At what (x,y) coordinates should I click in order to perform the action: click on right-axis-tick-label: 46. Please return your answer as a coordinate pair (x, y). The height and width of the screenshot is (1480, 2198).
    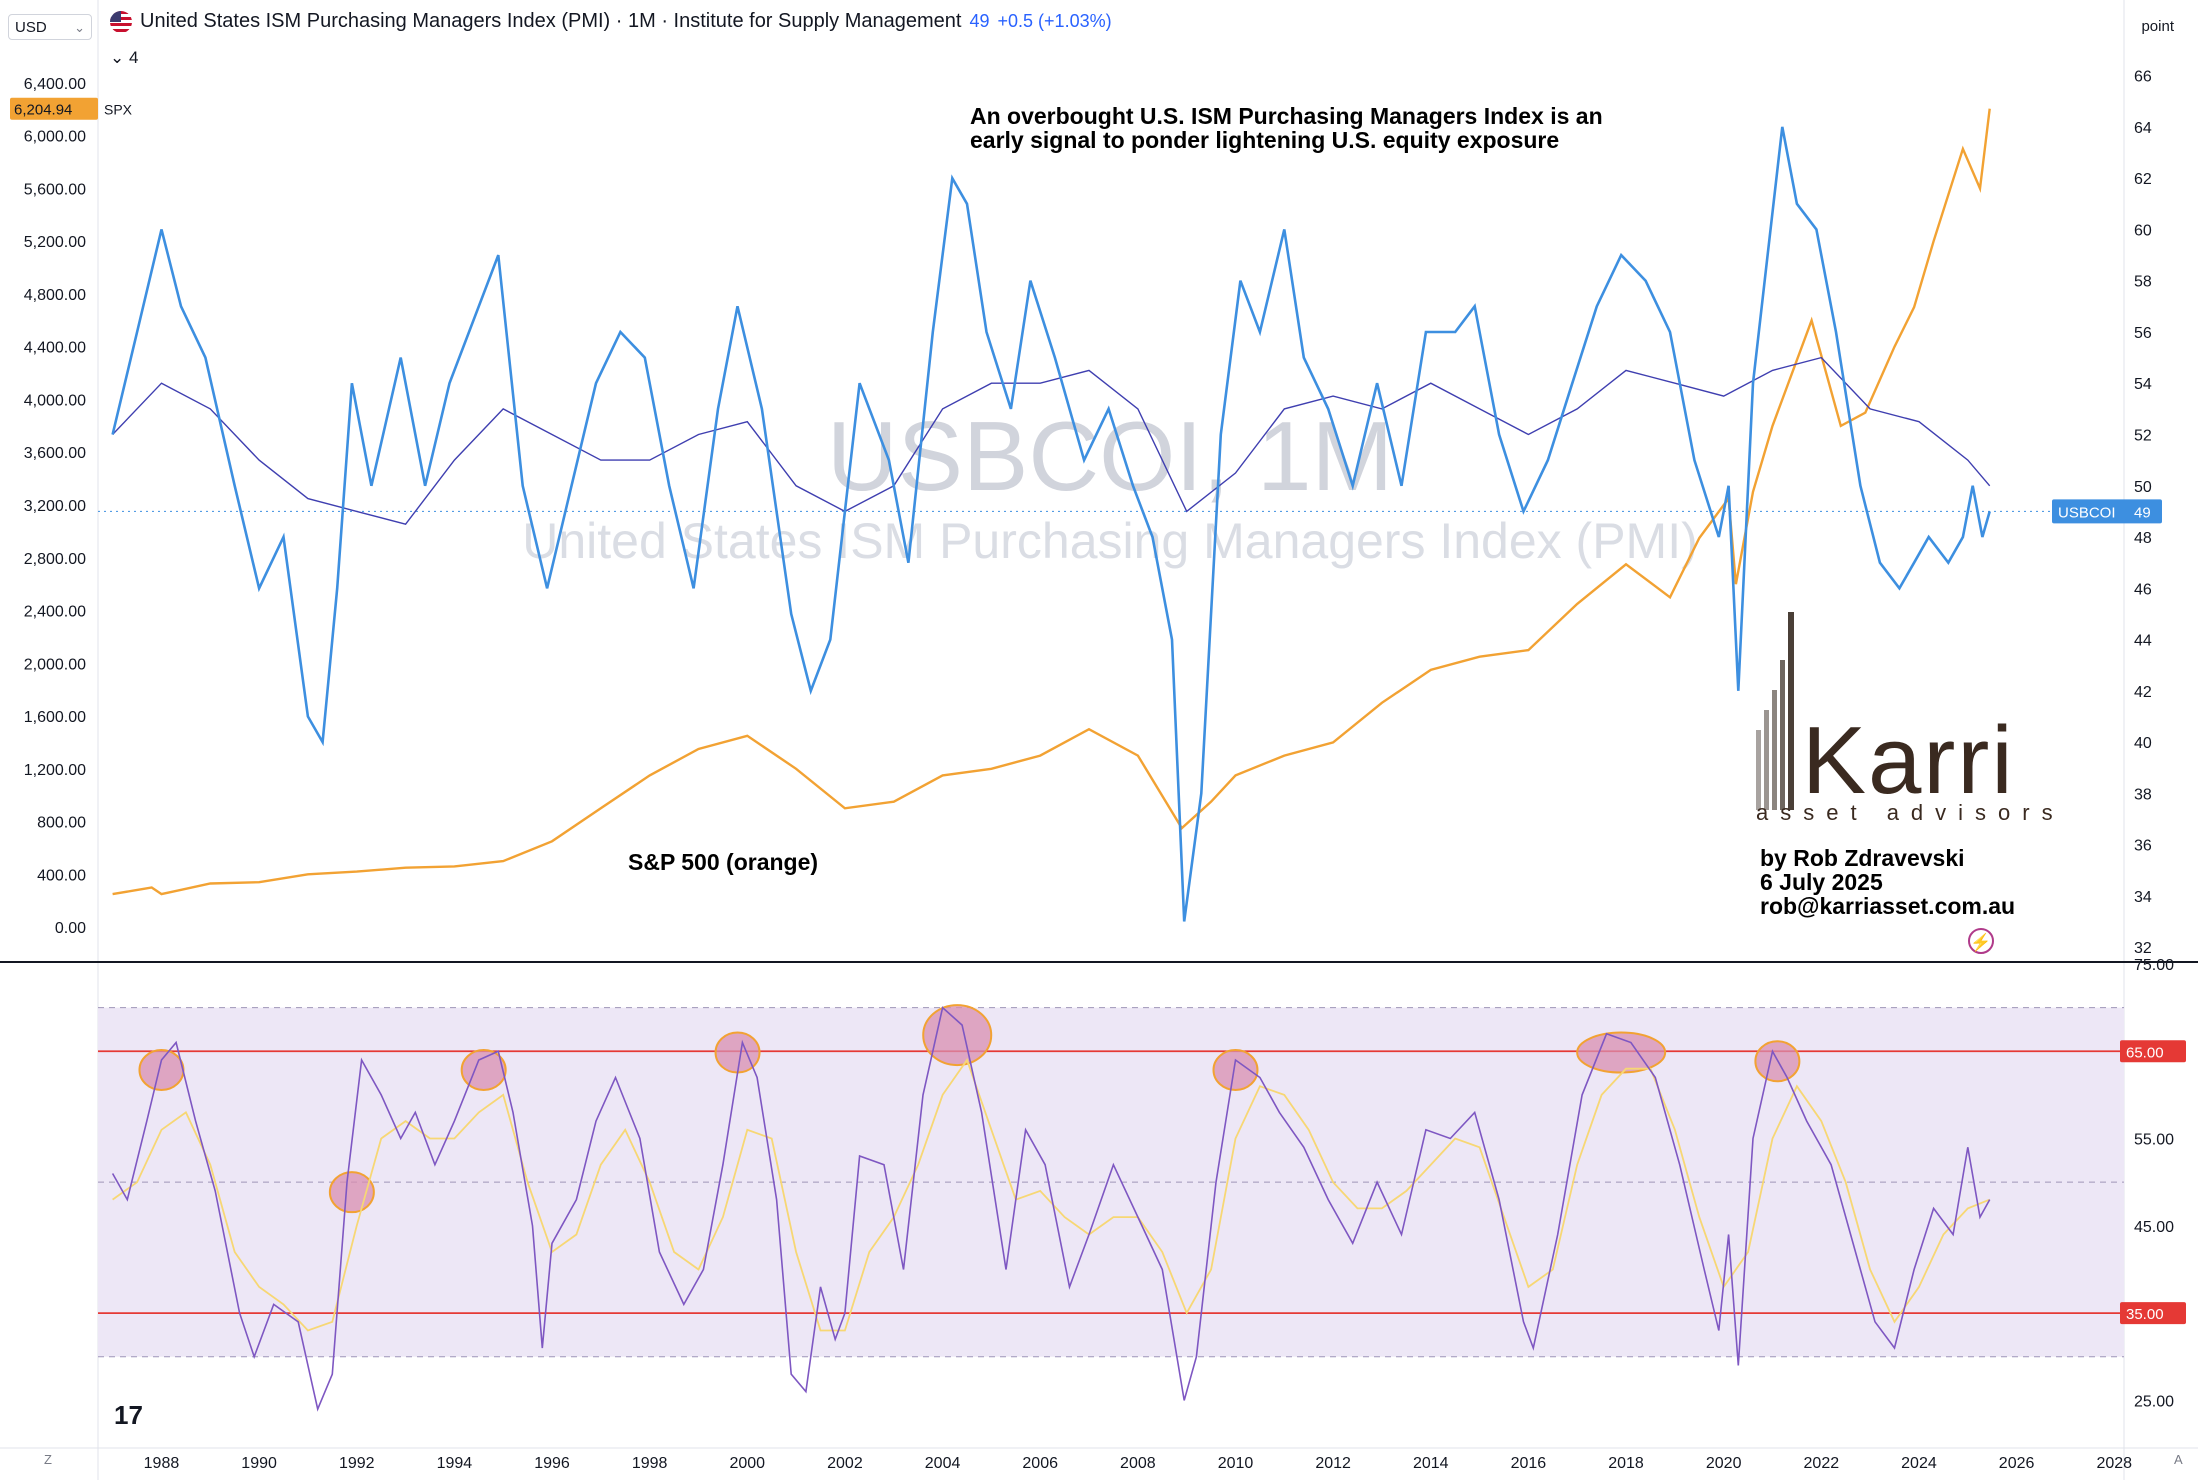
    Looking at the image, I should click on (2143, 589).